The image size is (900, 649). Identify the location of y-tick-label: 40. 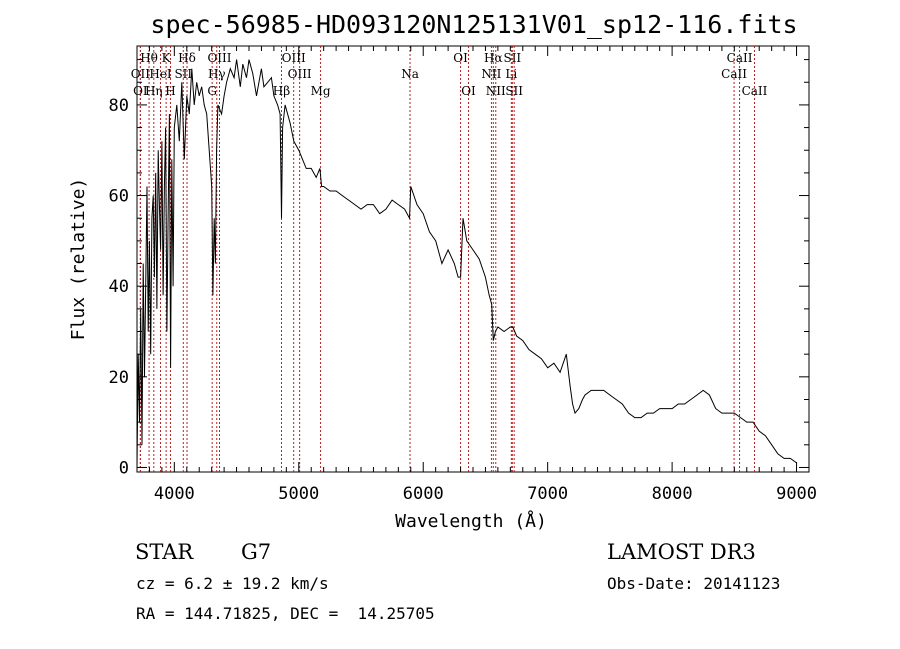
(119, 287).